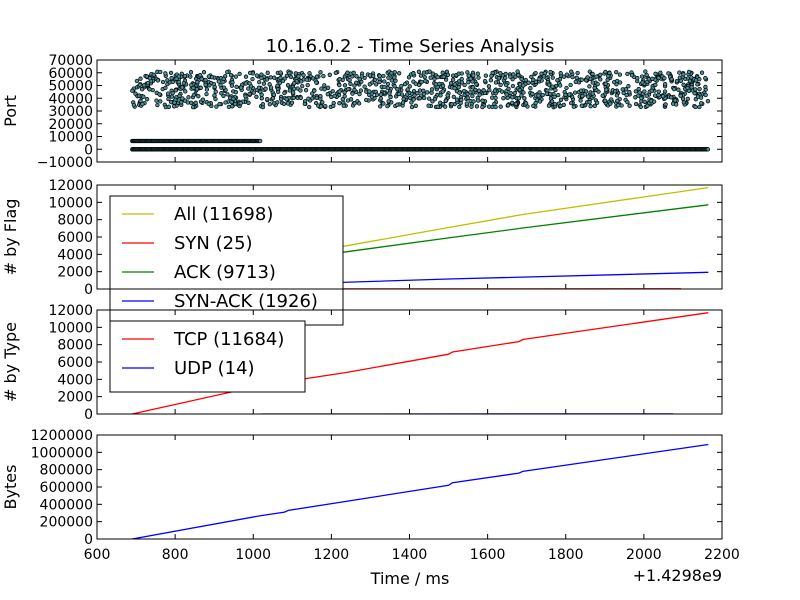 The height and width of the screenshot is (600, 800). Describe the element at coordinates (410, 46) in the screenshot. I see `chart-title: 10.16.0.2 - Time Series Analysis` at that location.